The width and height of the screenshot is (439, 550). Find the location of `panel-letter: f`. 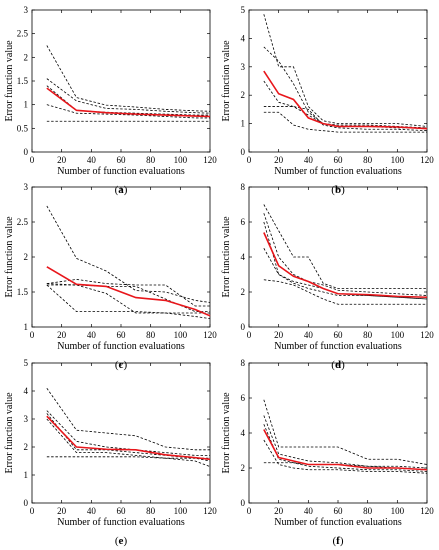

panel-letter: f is located at coordinates (338, 541).